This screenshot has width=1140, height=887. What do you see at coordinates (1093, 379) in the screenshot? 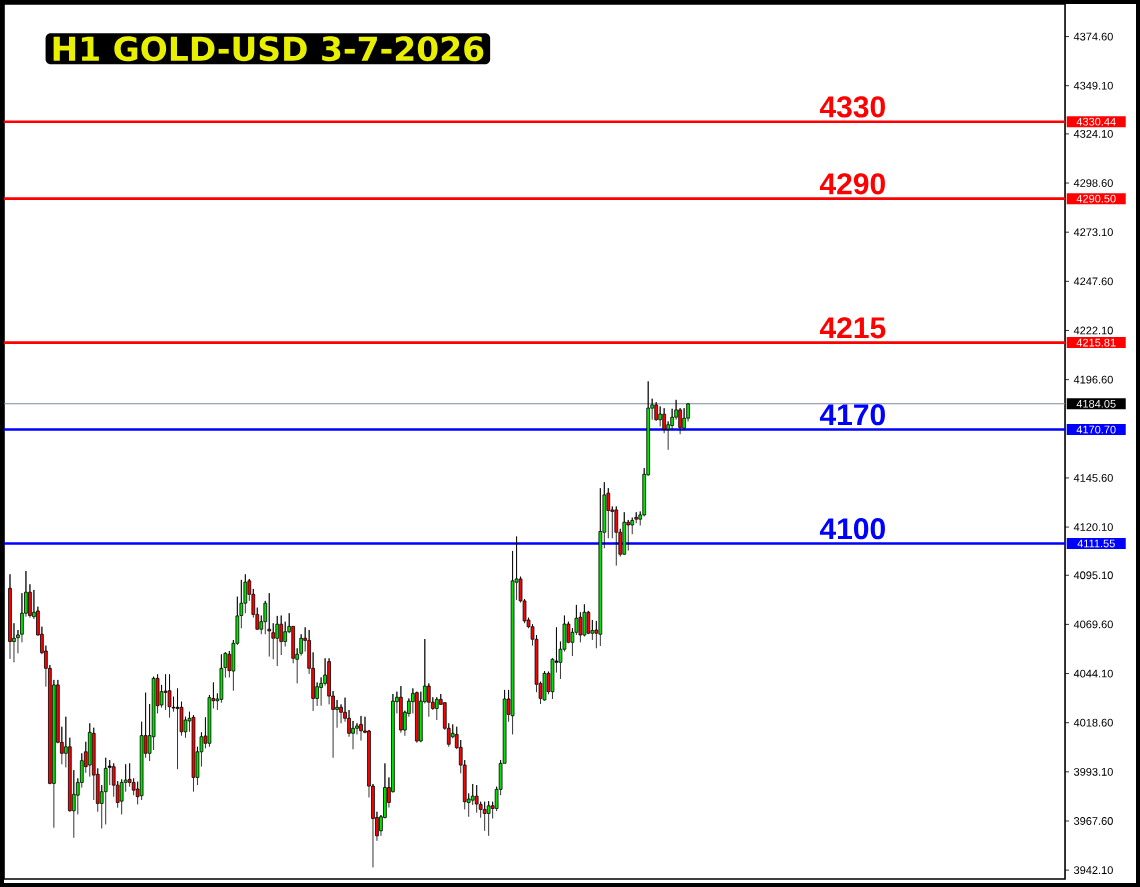
I see `y-tick-label: 4196.60` at bounding box center [1093, 379].